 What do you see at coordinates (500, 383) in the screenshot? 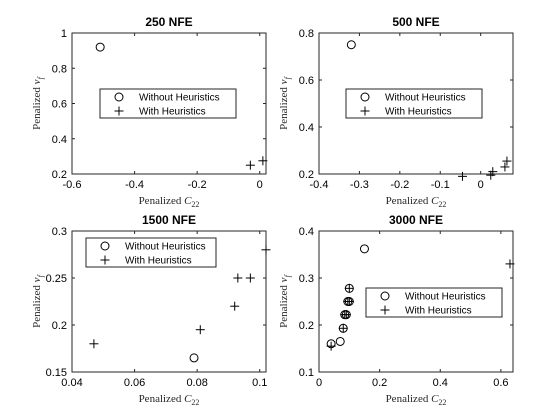
I see `x-tick-label: 0.6` at bounding box center [500, 383].